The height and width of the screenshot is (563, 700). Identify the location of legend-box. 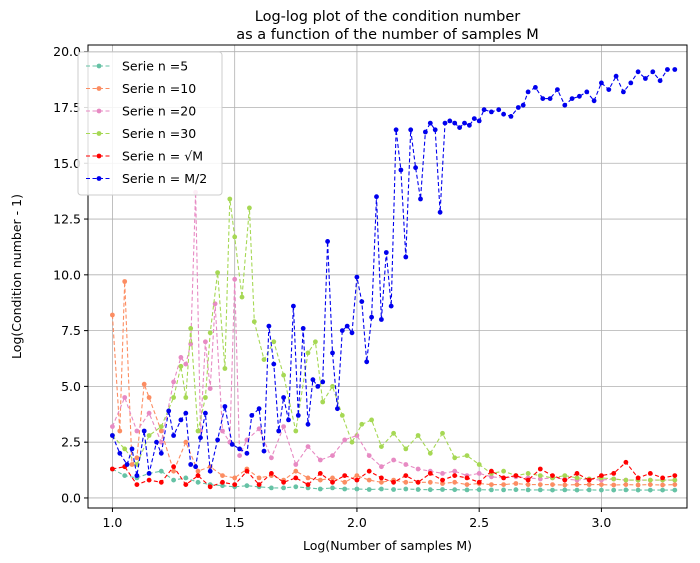
(150, 123).